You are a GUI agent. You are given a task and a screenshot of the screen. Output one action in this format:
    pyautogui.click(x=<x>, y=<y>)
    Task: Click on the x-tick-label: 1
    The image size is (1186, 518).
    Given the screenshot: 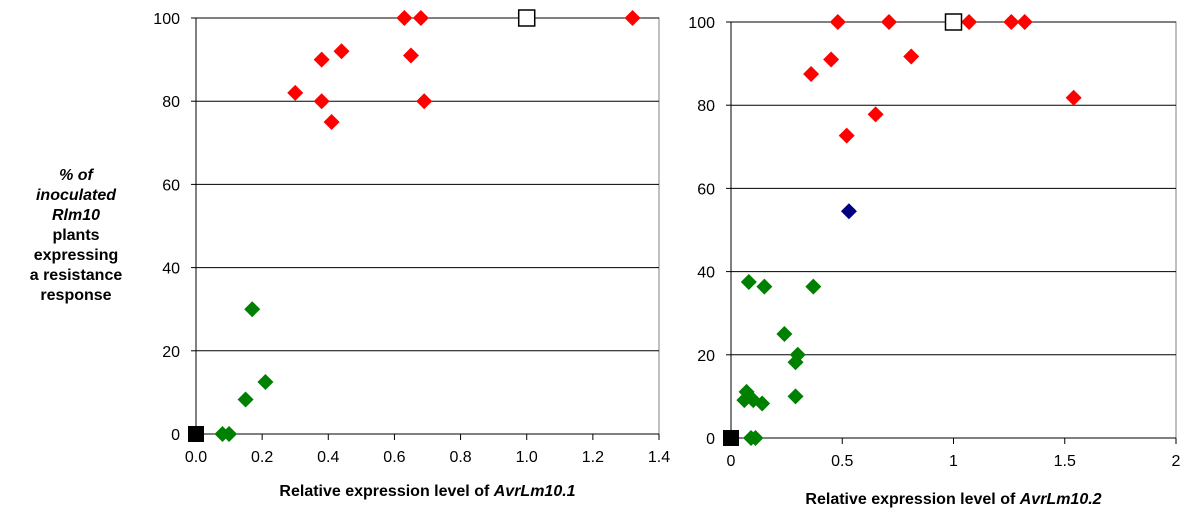 What is the action you would take?
    pyautogui.click(x=953, y=461)
    